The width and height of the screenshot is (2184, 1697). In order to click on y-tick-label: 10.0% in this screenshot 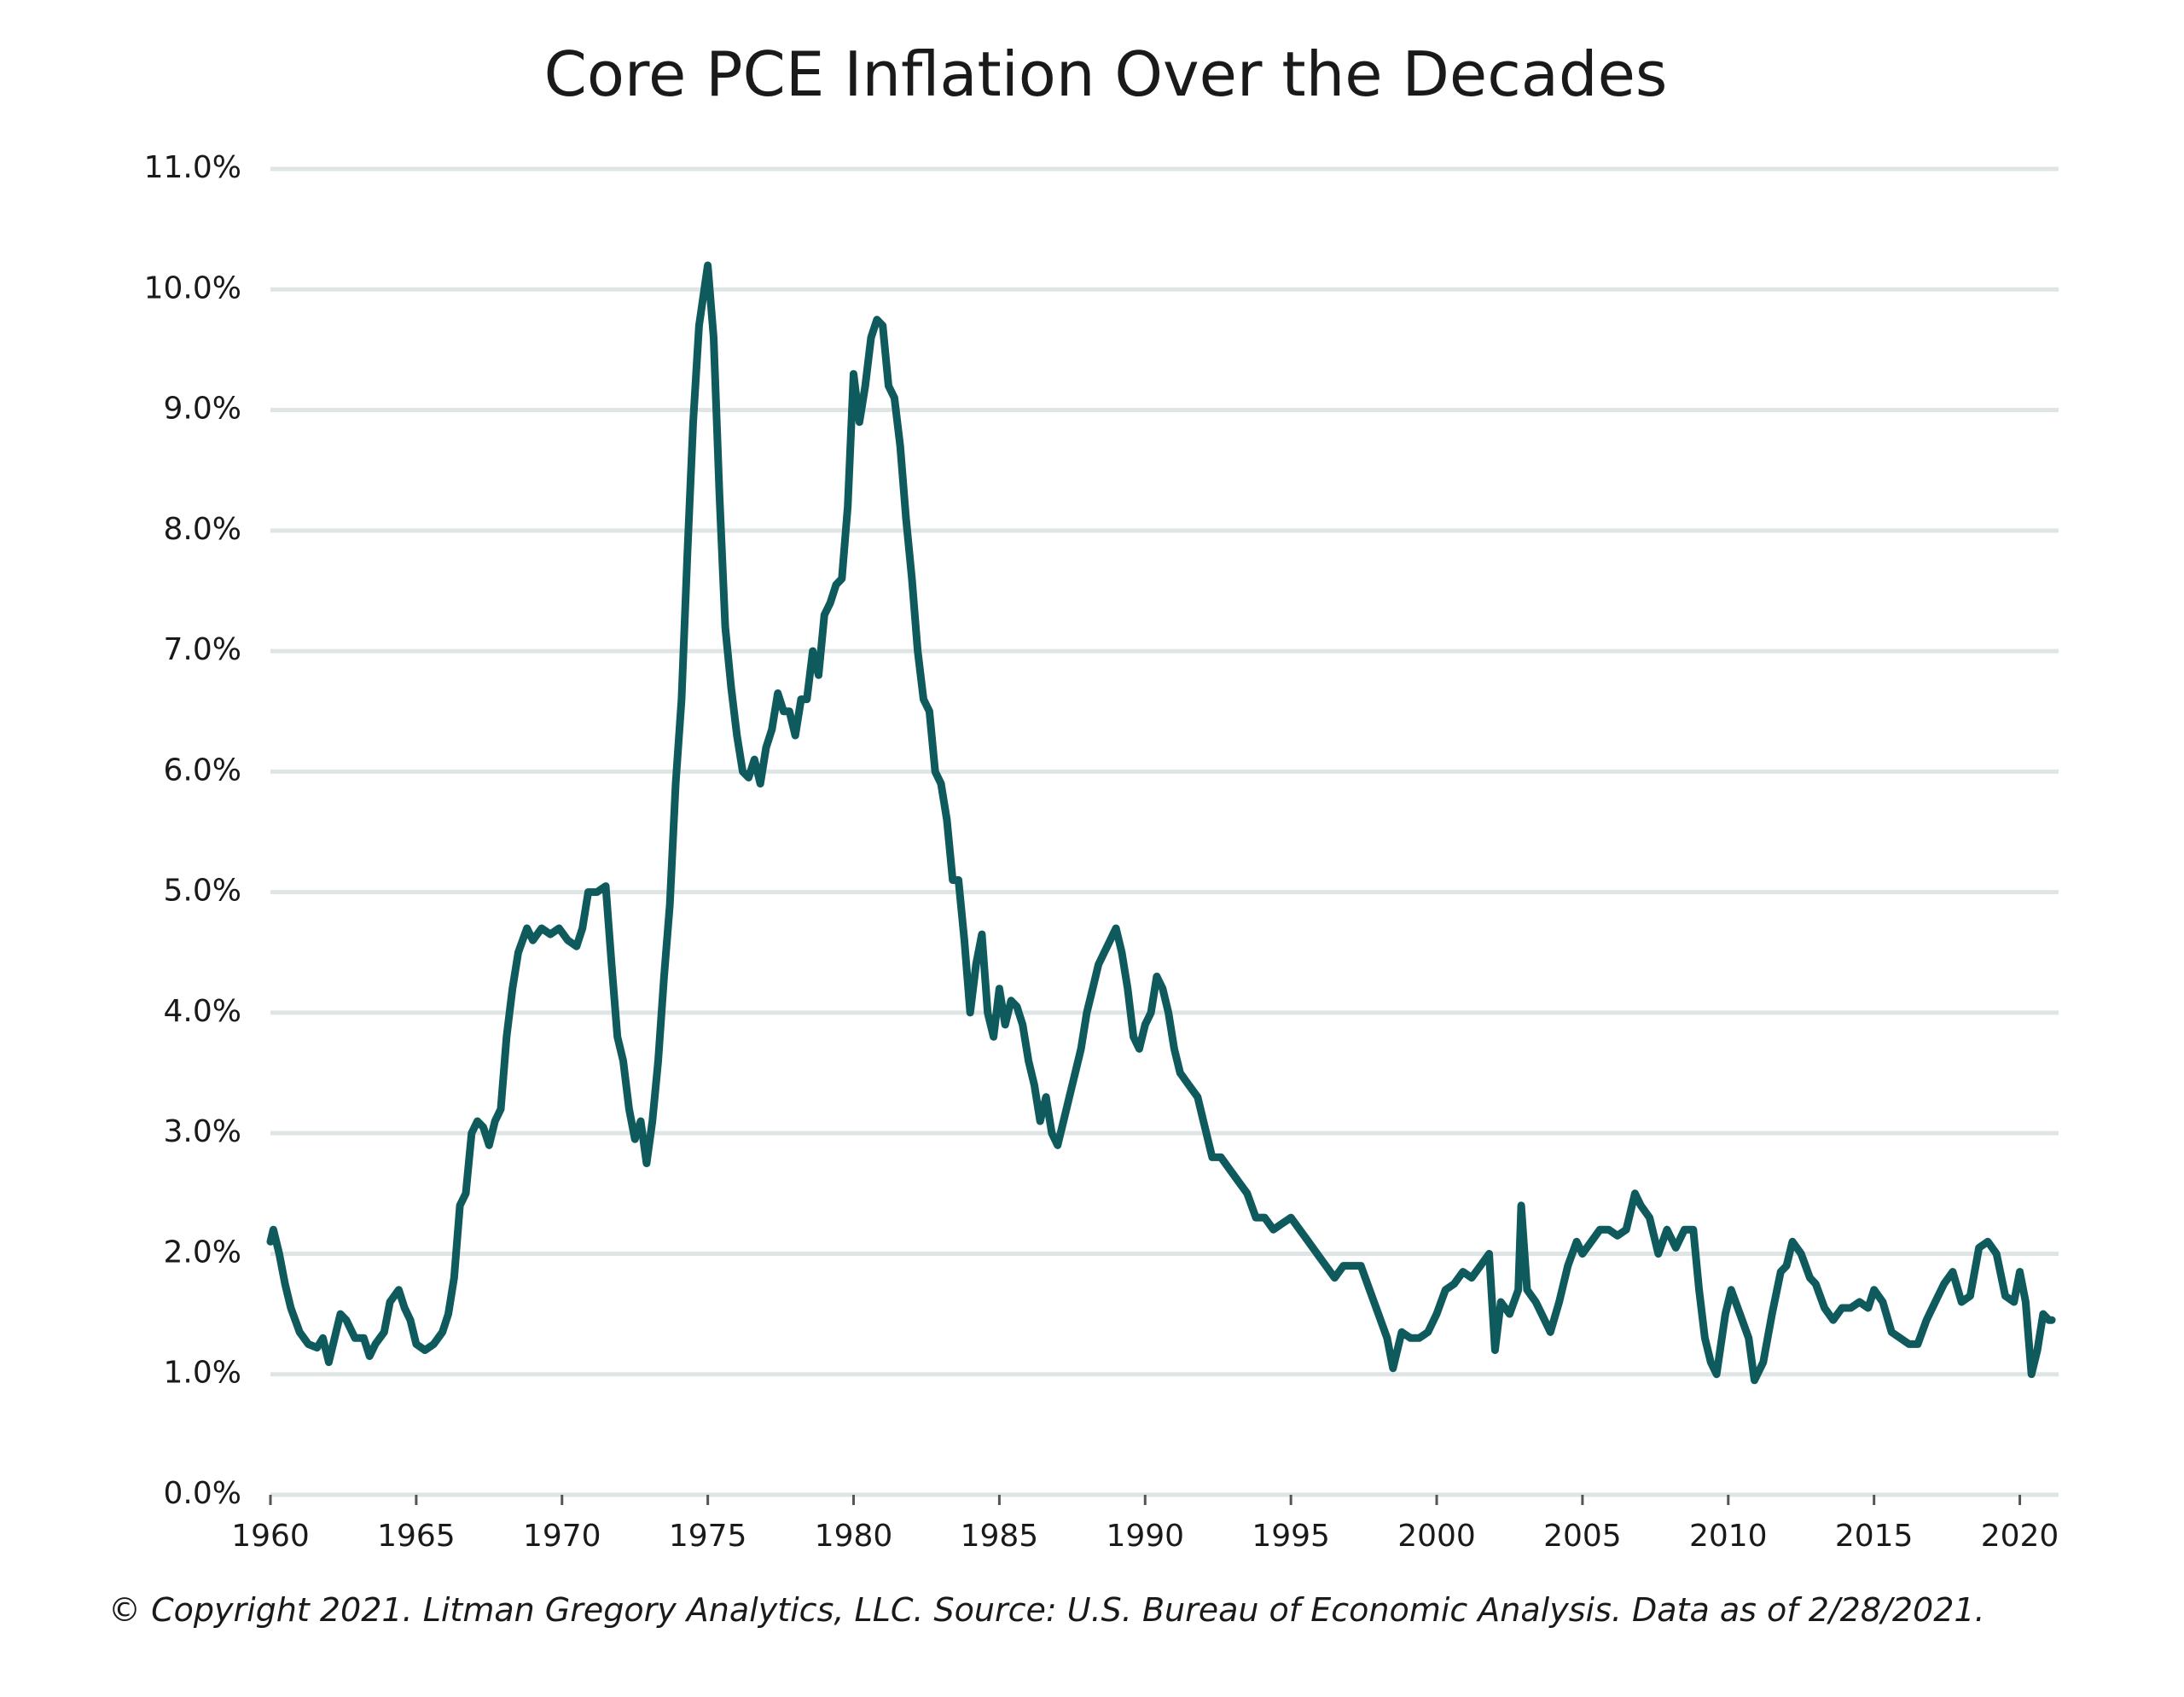, I will do `click(193, 287)`.